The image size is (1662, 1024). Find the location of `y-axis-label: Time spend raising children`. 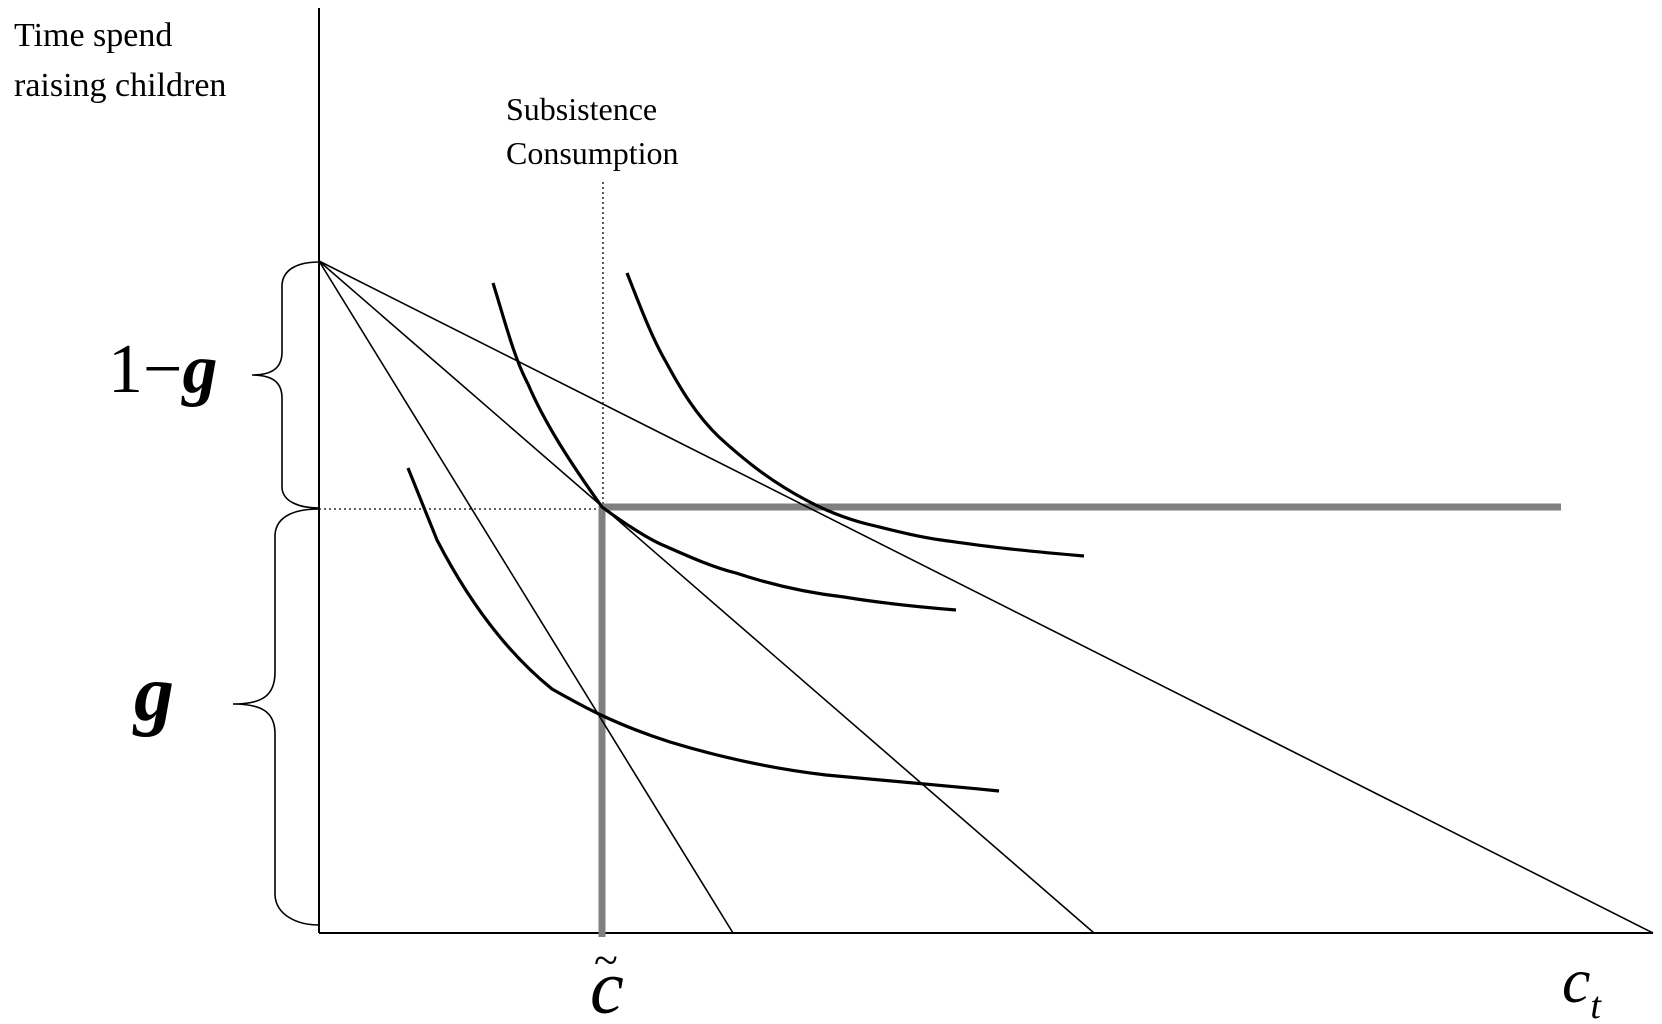

y-axis-label: Time spend raising children is located at coordinates (120, 60).